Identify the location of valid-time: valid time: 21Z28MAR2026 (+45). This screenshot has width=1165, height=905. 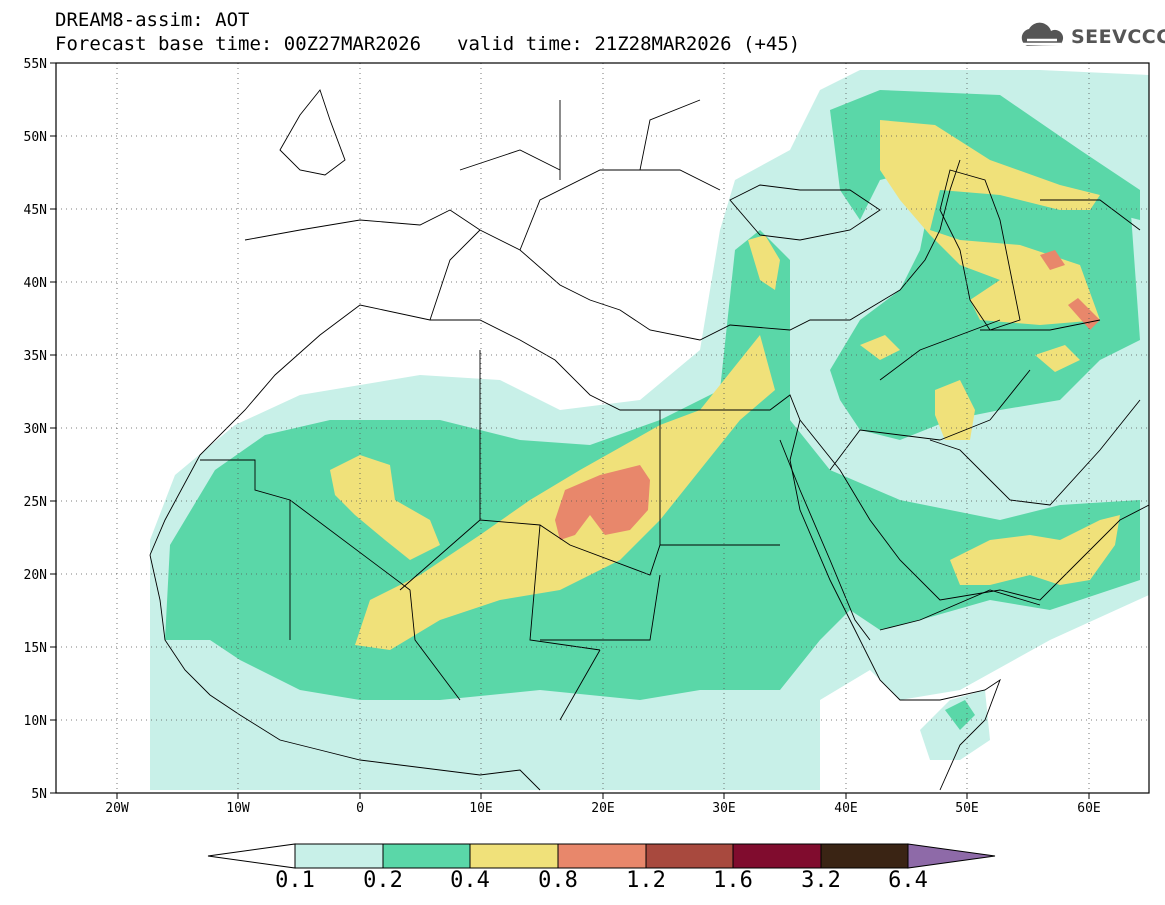
(629, 44).